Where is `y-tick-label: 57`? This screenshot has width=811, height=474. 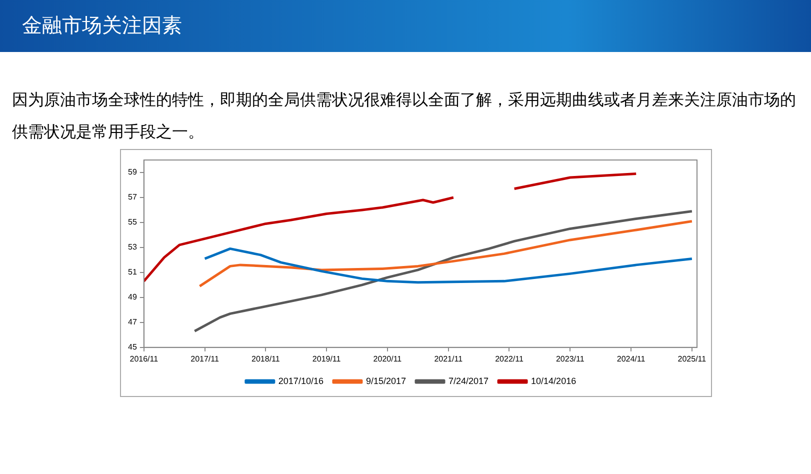
y-tick-label: 57 is located at coordinates (133, 197).